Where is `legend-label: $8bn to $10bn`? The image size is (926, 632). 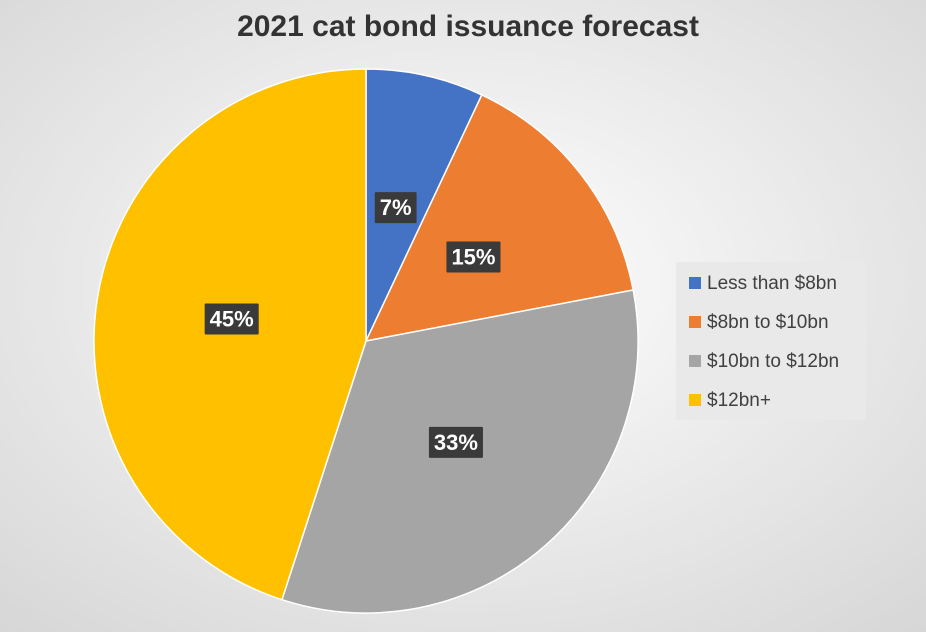
legend-label: $8bn to $10bn is located at coordinates (768, 322).